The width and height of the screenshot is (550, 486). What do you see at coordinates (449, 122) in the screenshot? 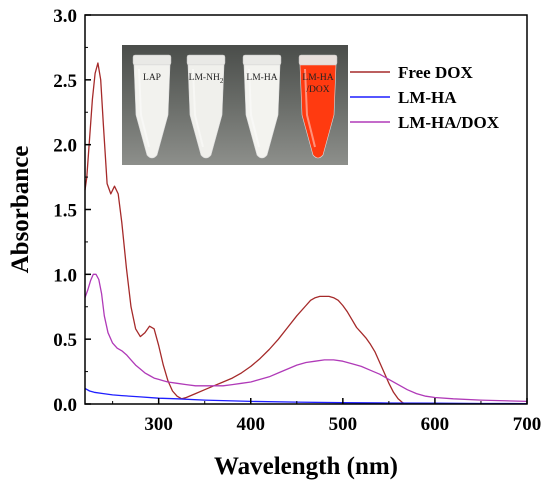
I see `legend-label: LM-HA/DOX` at bounding box center [449, 122].